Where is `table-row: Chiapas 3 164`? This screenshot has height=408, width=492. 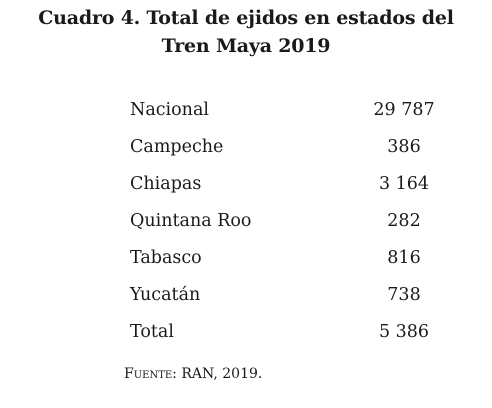
table-row: Chiapas 3 164 is located at coordinates (288, 184).